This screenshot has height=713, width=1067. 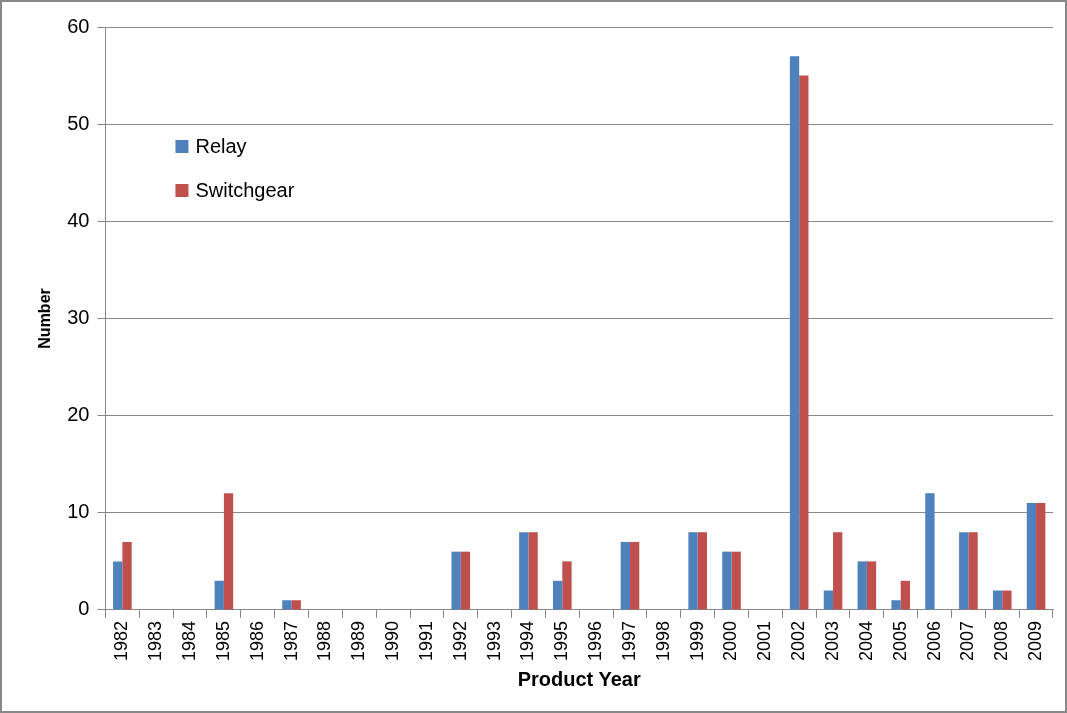 I want to click on x-tick-label: 1997, so click(x=628, y=640).